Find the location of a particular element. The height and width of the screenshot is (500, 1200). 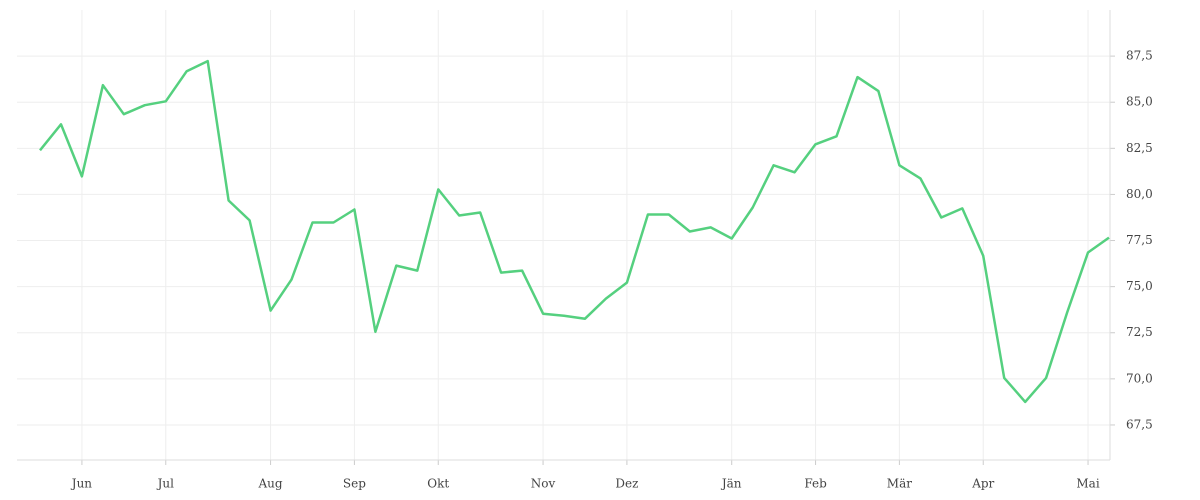

y-tick-label: 77,5 is located at coordinates (1139, 240).